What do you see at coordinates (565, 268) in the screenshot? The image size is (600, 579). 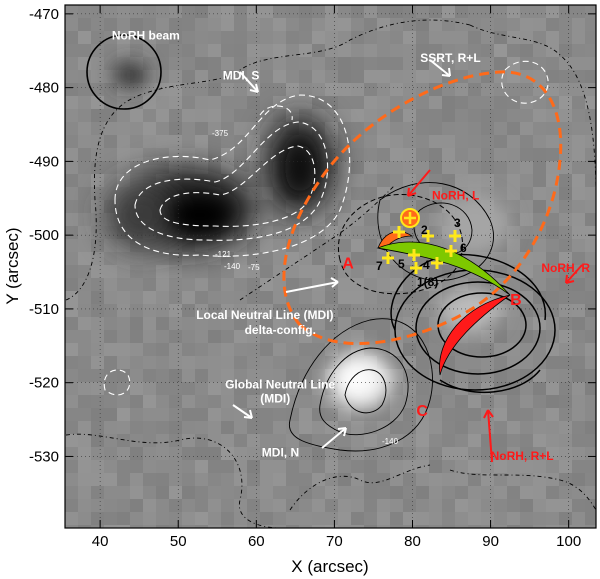 I see `annotation-norh_r: NoRH, R` at bounding box center [565, 268].